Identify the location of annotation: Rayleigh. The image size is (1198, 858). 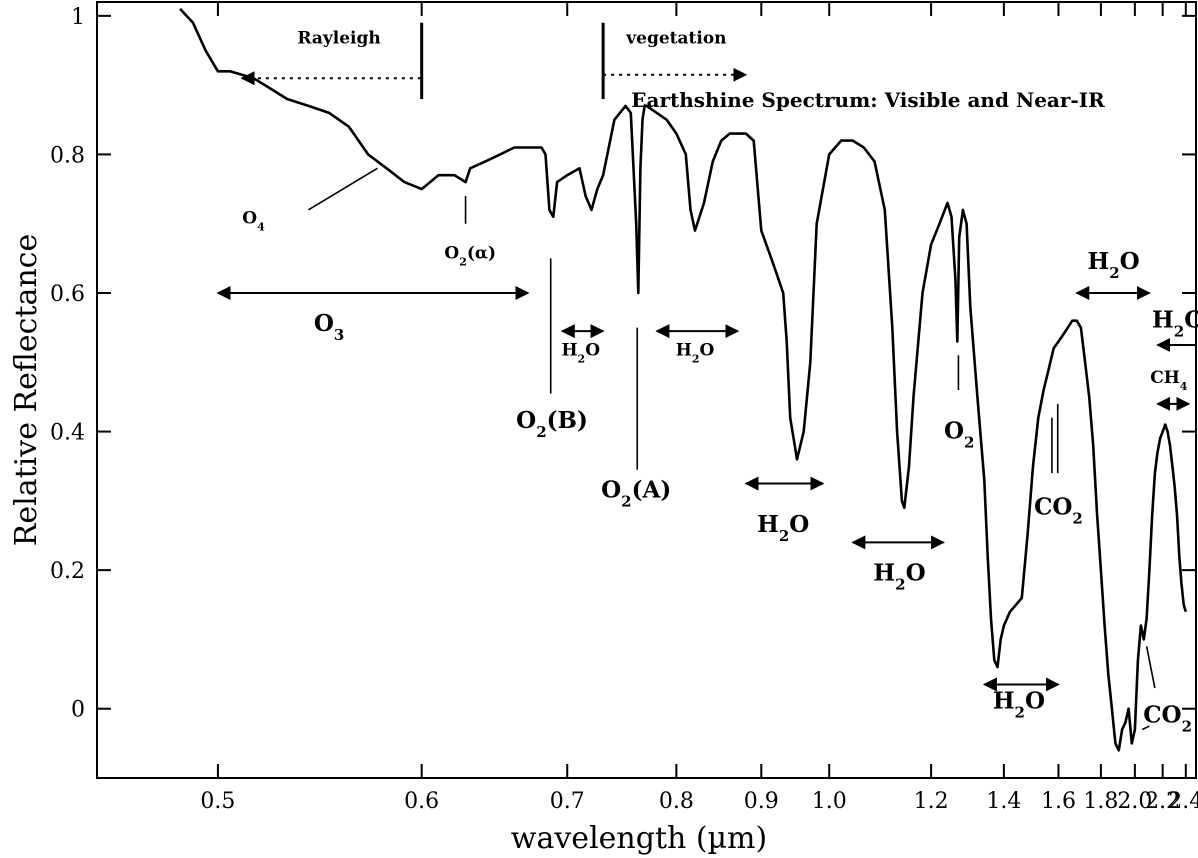
(332, 60).